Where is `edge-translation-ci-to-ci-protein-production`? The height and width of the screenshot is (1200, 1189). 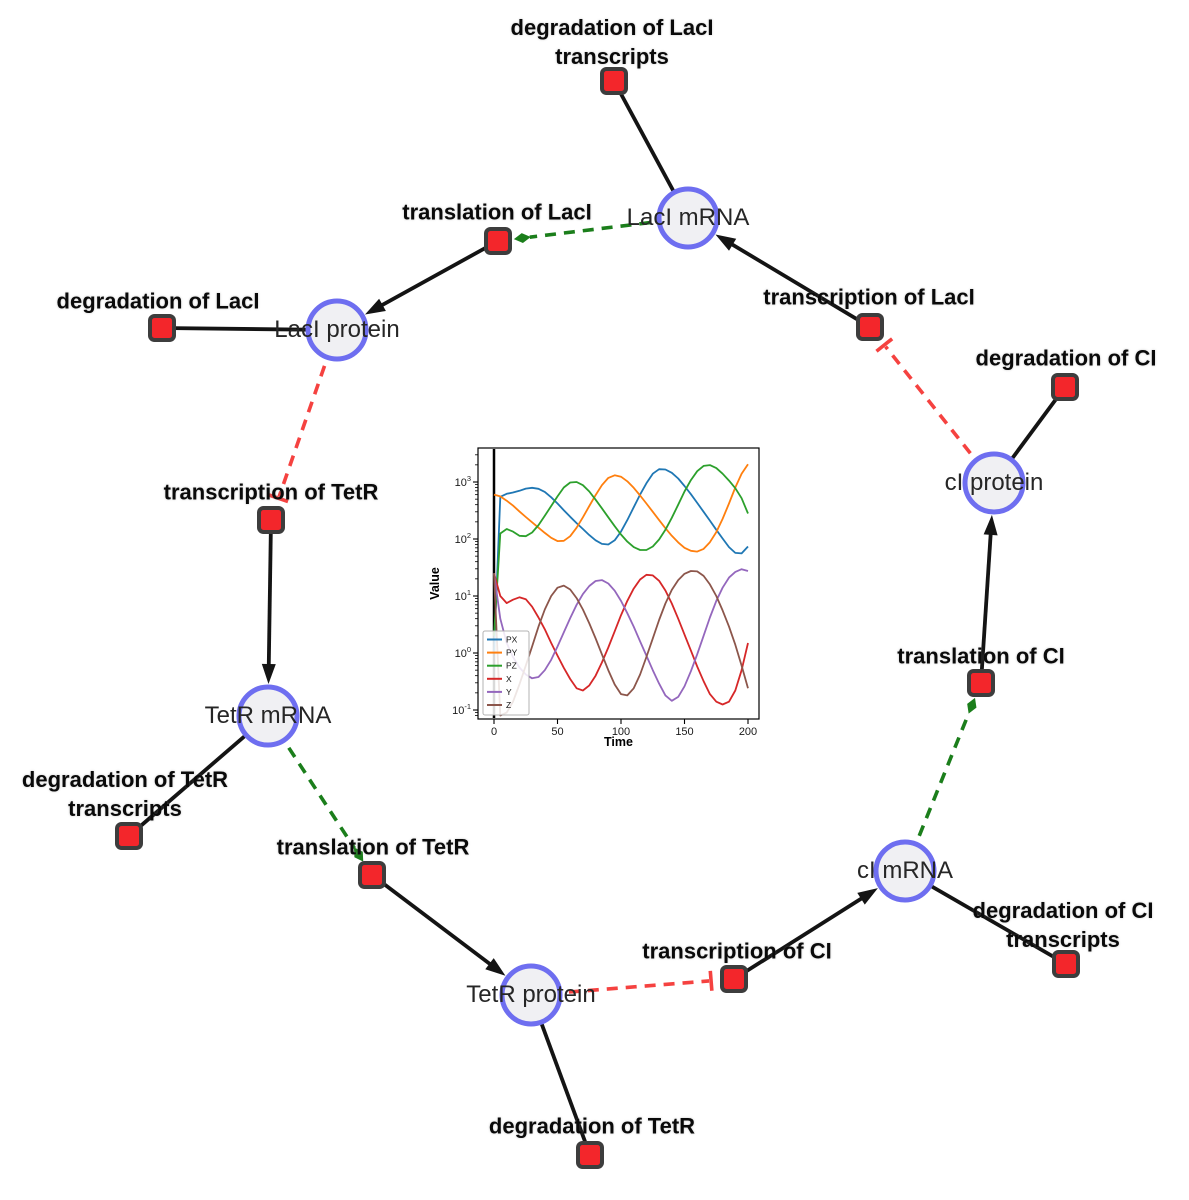 edge-translation-ci-to-ci-protein-production is located at coordinates (988, 599).